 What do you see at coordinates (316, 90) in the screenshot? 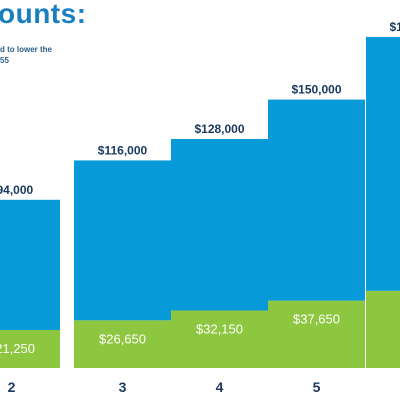
I see `data-label-total-5: $150,000` at bounding box center [316, 90].